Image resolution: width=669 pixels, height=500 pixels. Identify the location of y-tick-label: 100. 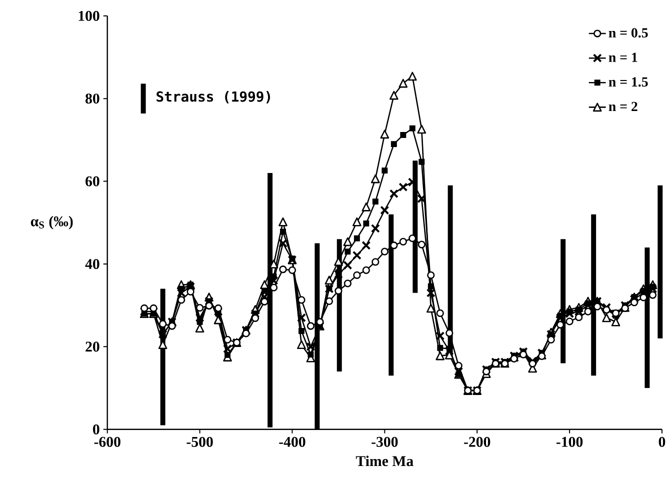
(89, 15).